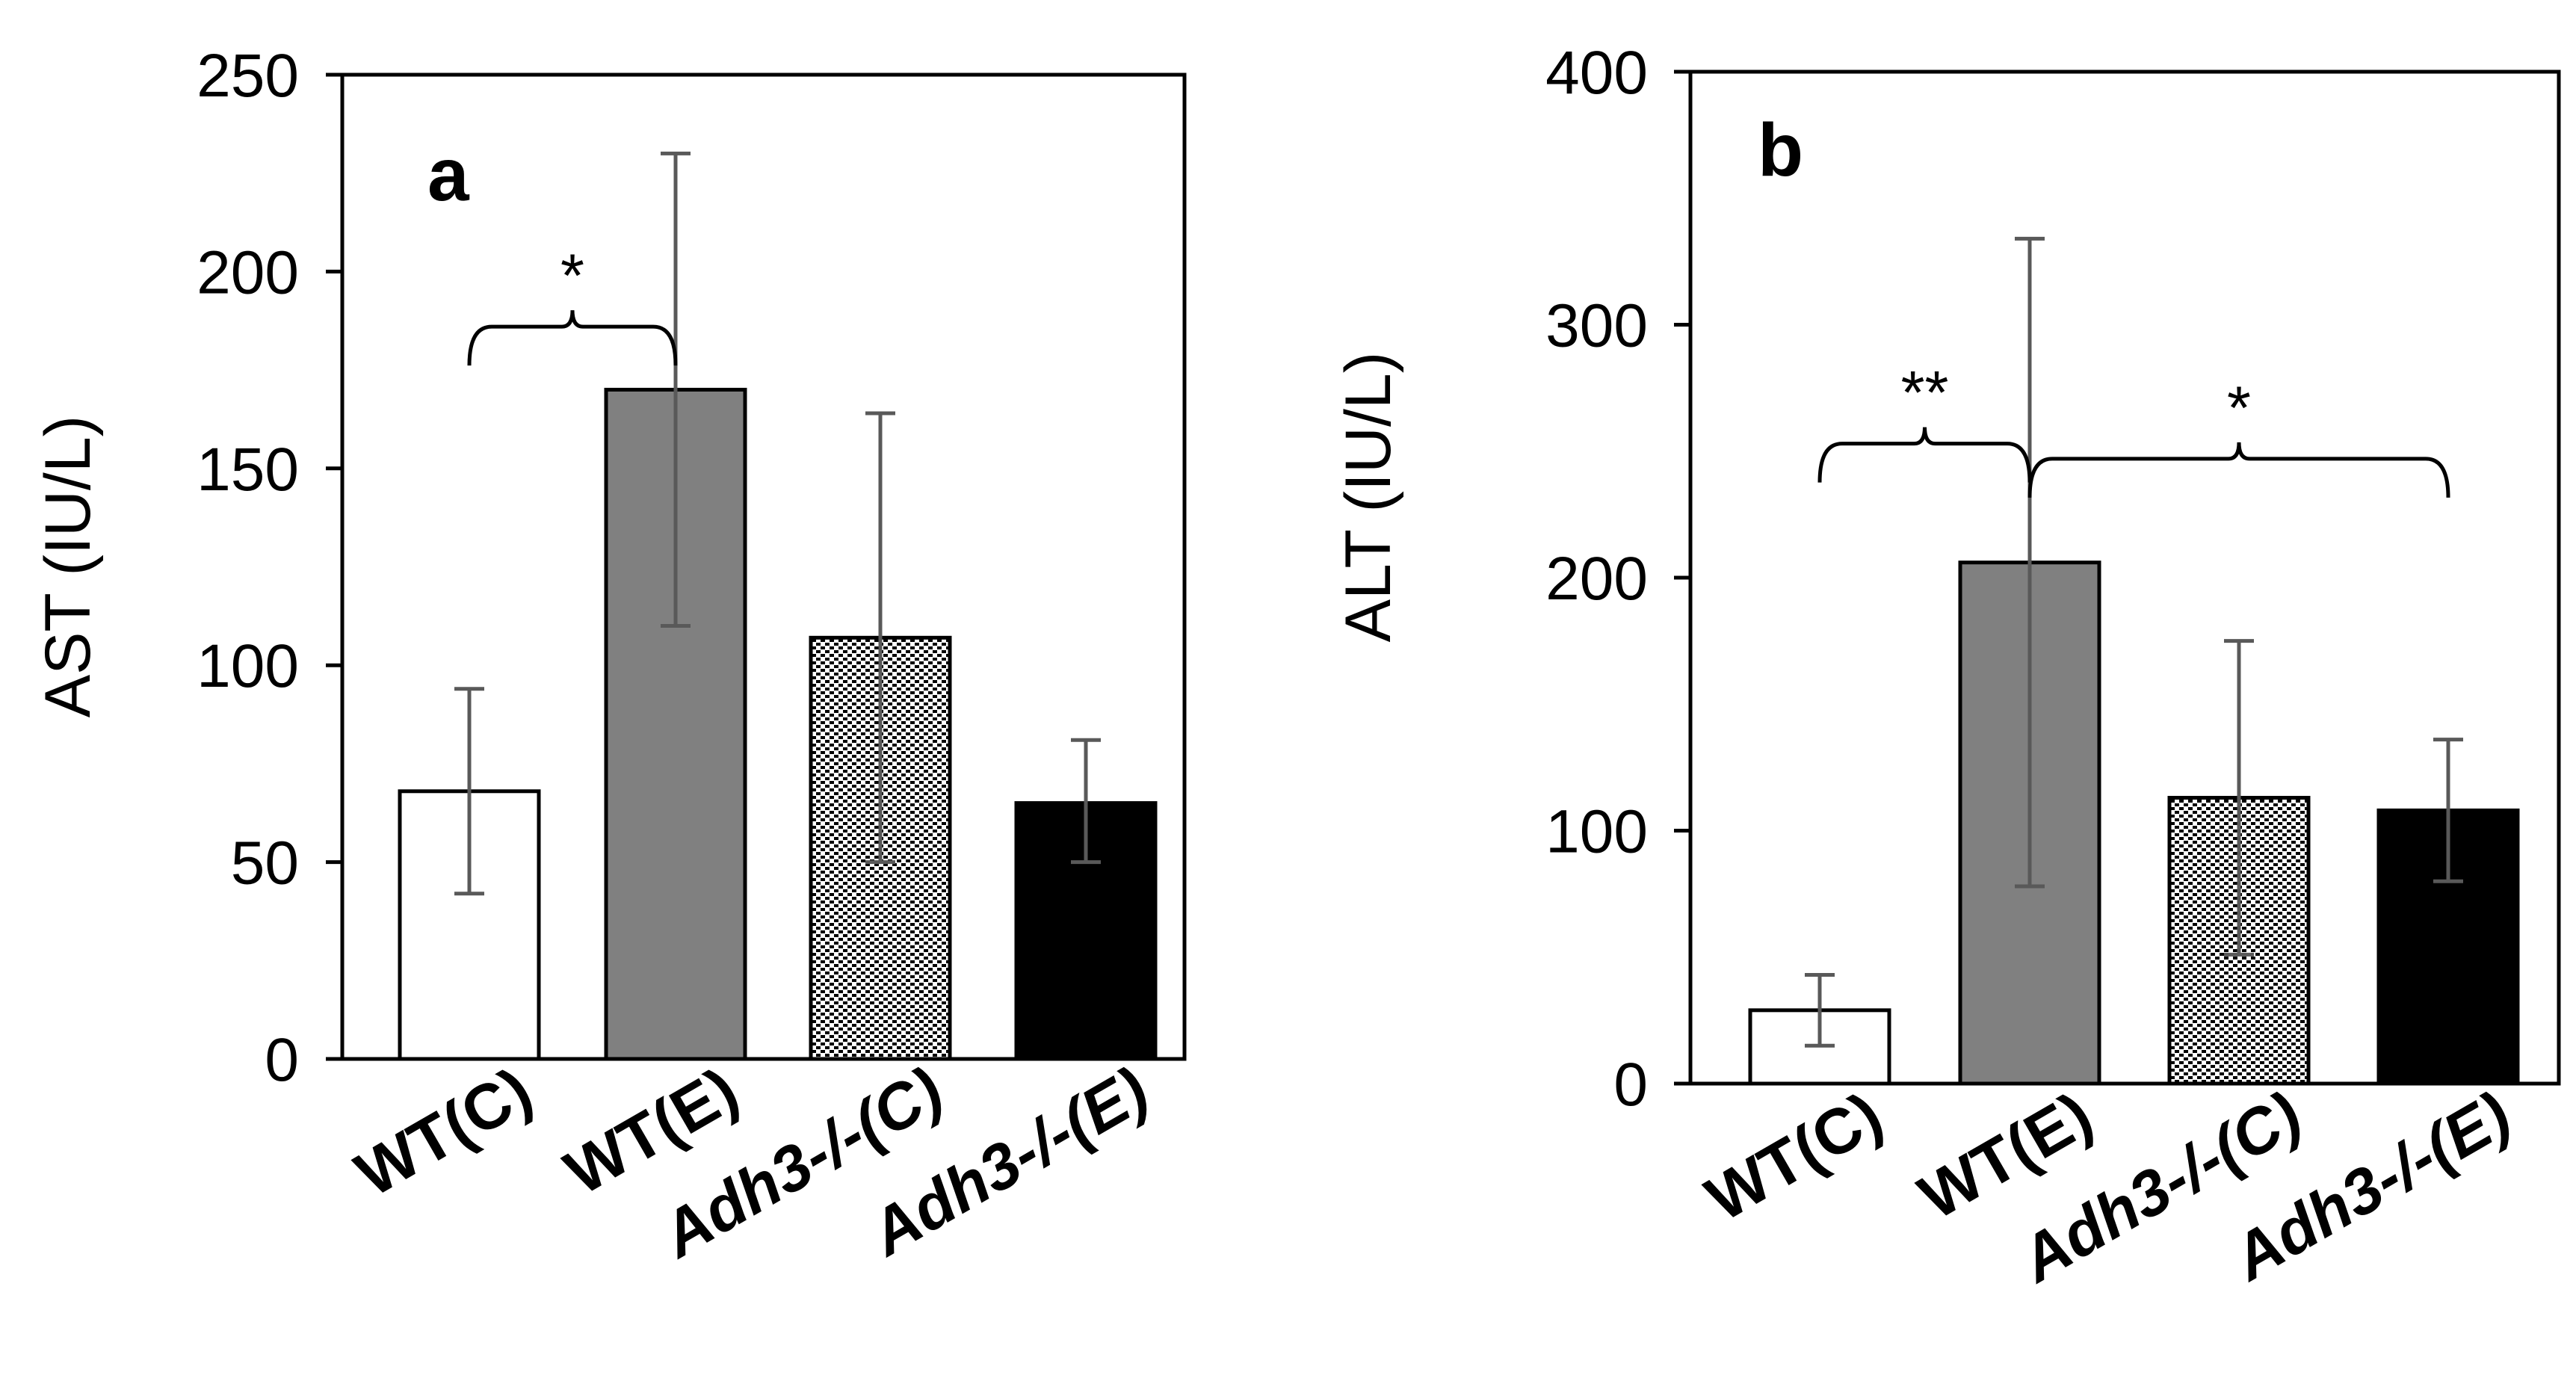  Describe the element at coordinates (1368, 497) in the screenshot. I see `y-axis-label: ALT (IU/L)` at that location.